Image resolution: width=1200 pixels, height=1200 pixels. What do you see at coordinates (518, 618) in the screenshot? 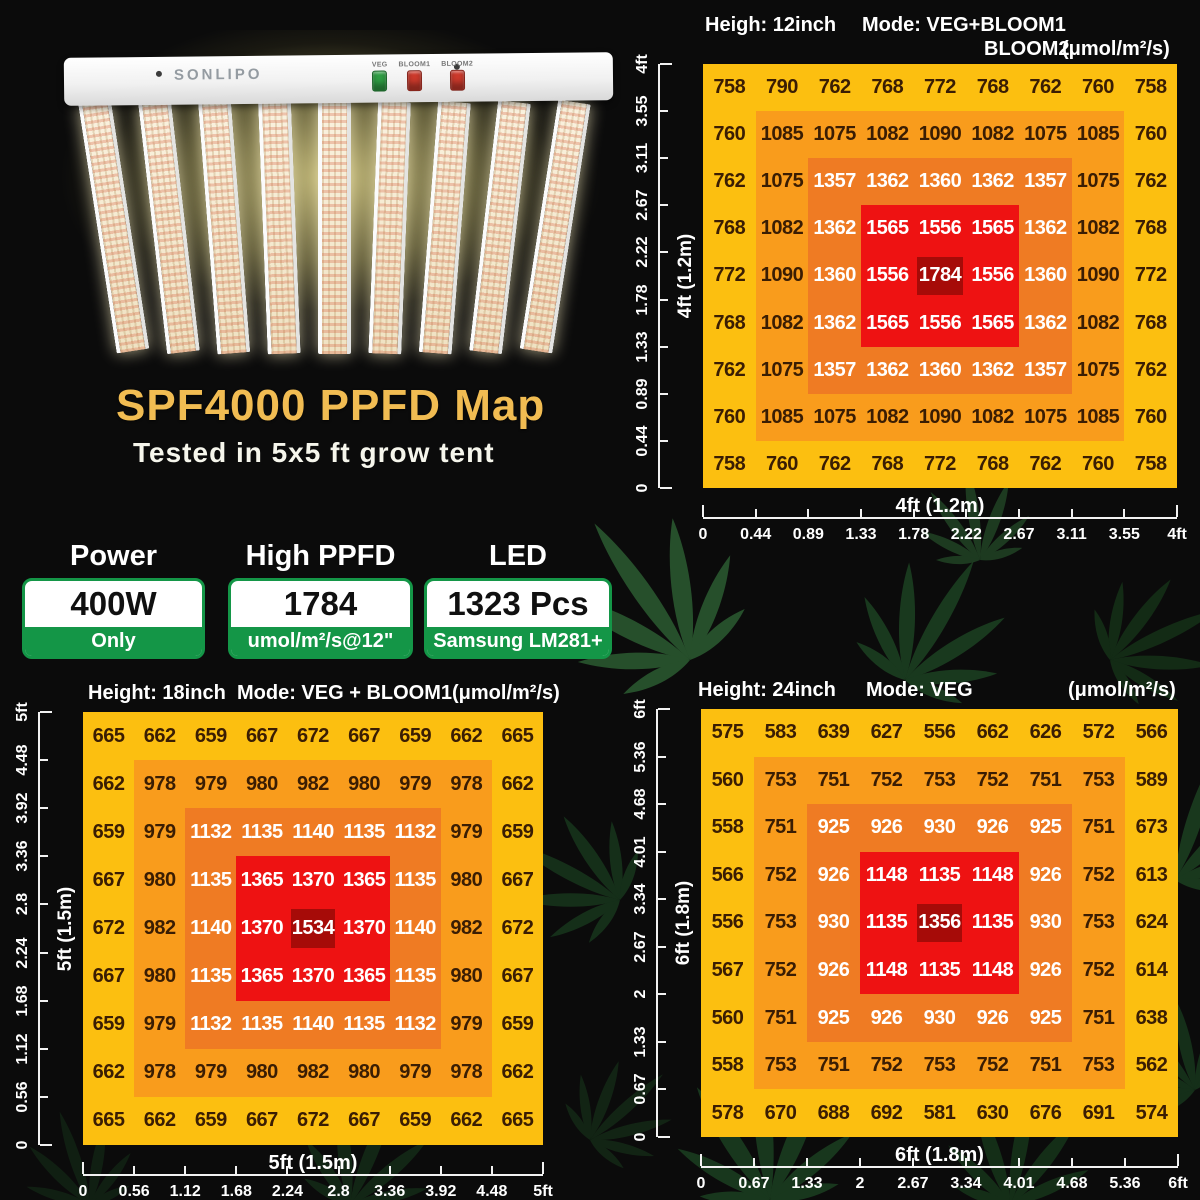
I see `led-badge-box: 1323 Pcs Samsung LM281+` at bounding box center [518, 618].